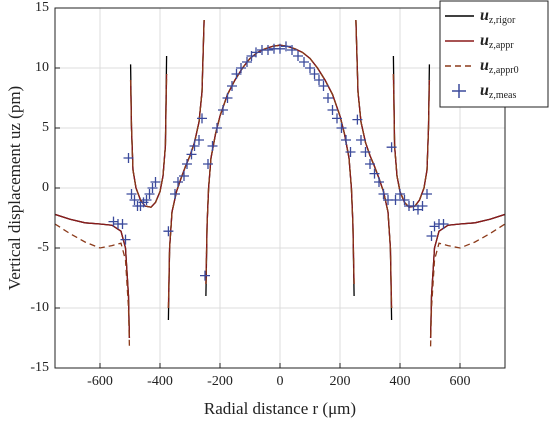 The image size is (550, 427). I want to click on x-tick-label: 400, so click(400, 381).